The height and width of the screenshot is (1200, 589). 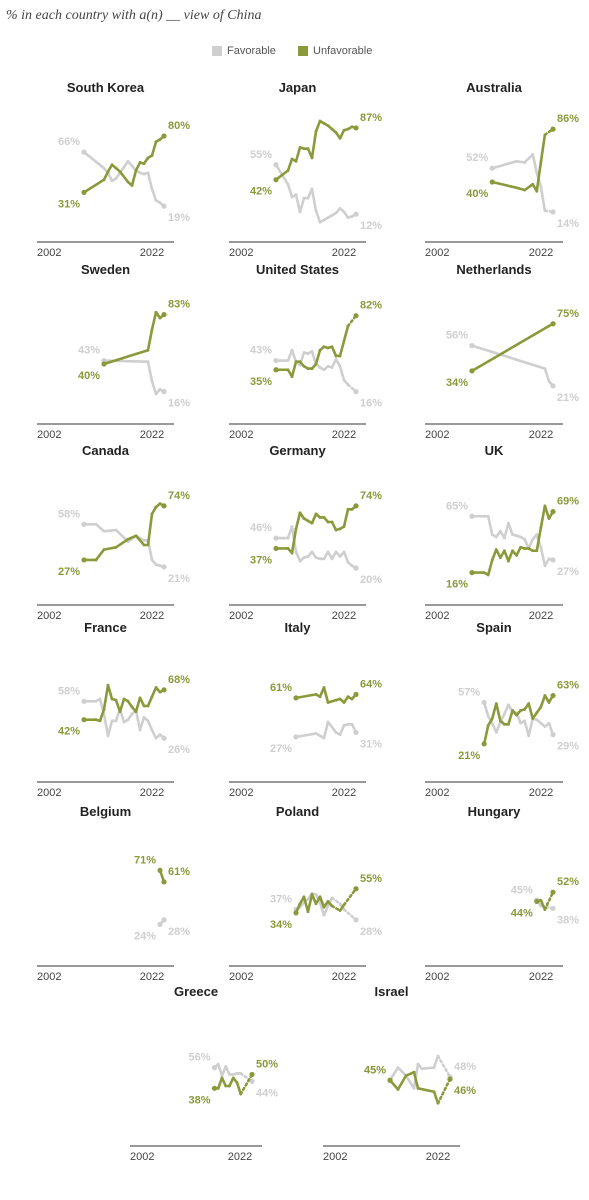 What do you see at coordinates (261, 560) in the screenshot?
I see `start-value-label: 37%` at bounding box center [261, 560].